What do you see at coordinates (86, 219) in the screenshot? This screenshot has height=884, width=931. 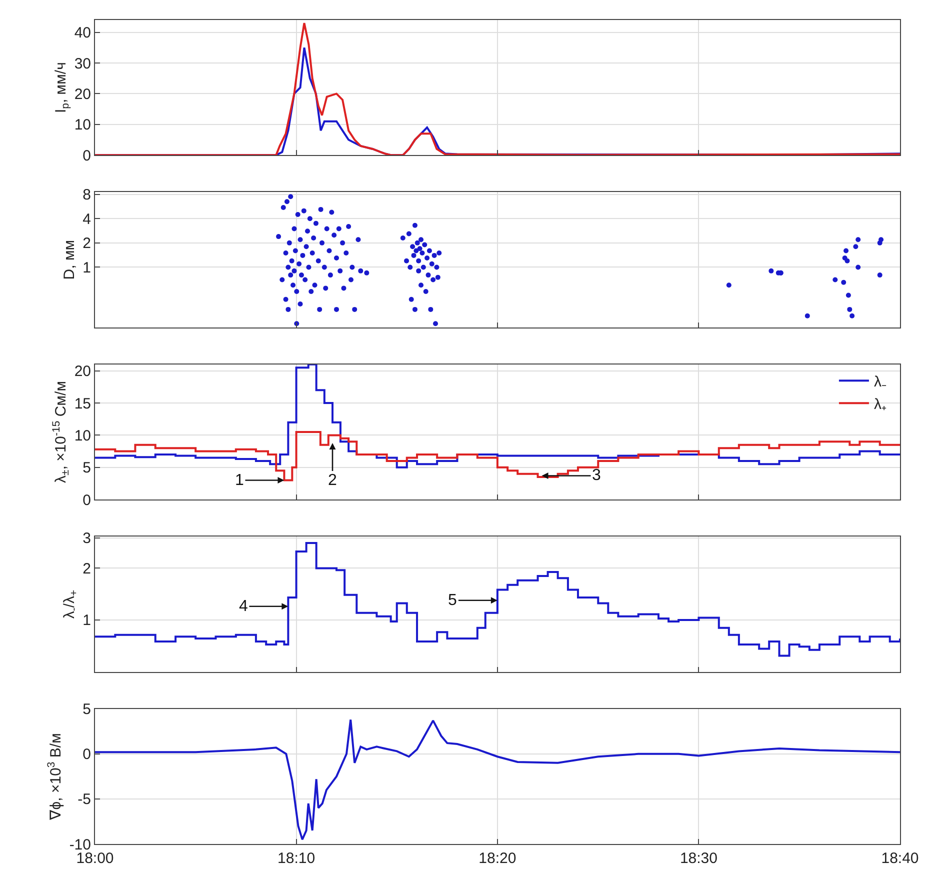 I see `y-tick-label: 4` at bounding box center [86, 219].